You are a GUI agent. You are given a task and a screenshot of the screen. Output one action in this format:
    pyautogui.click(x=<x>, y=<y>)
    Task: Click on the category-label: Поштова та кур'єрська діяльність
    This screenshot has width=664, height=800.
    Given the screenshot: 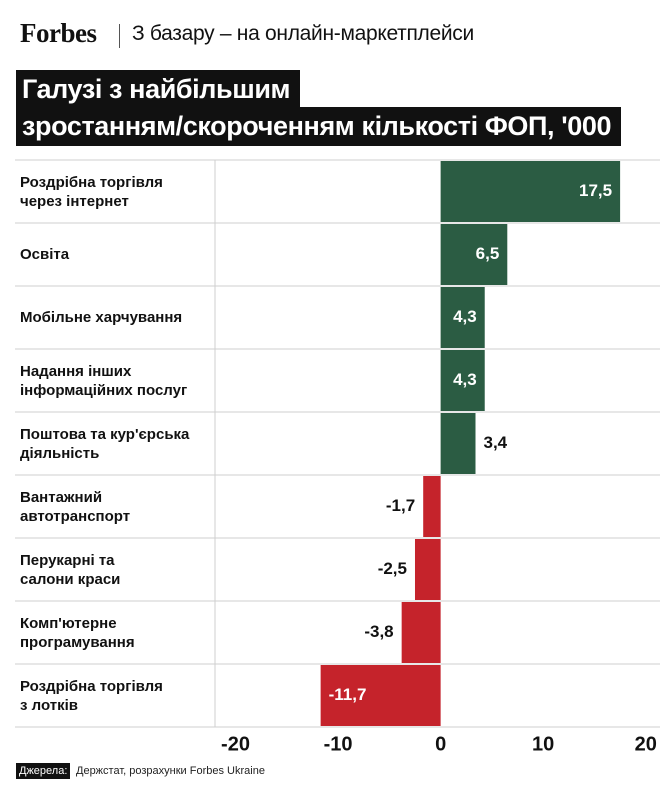 What is the action you would take?
    pyautogui.click(x=105, y=443)
    